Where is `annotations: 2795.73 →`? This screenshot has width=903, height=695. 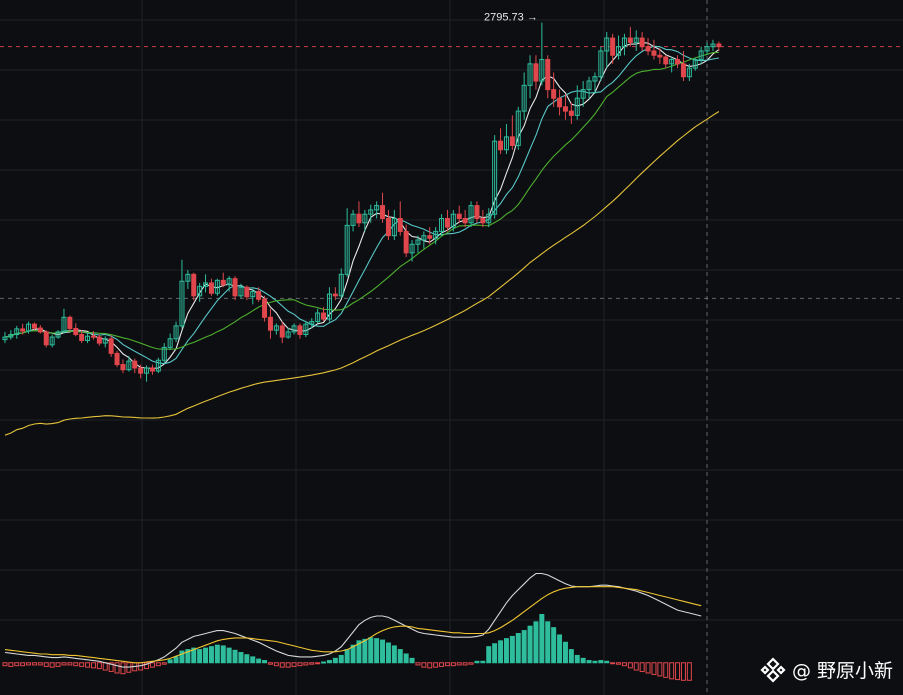
annotations: 2795.73 → is located at coordinates (511, 18).